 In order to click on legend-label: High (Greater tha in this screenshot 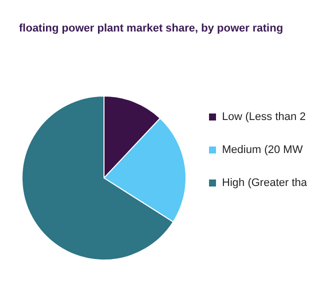, I will do `click(265, 183)`.